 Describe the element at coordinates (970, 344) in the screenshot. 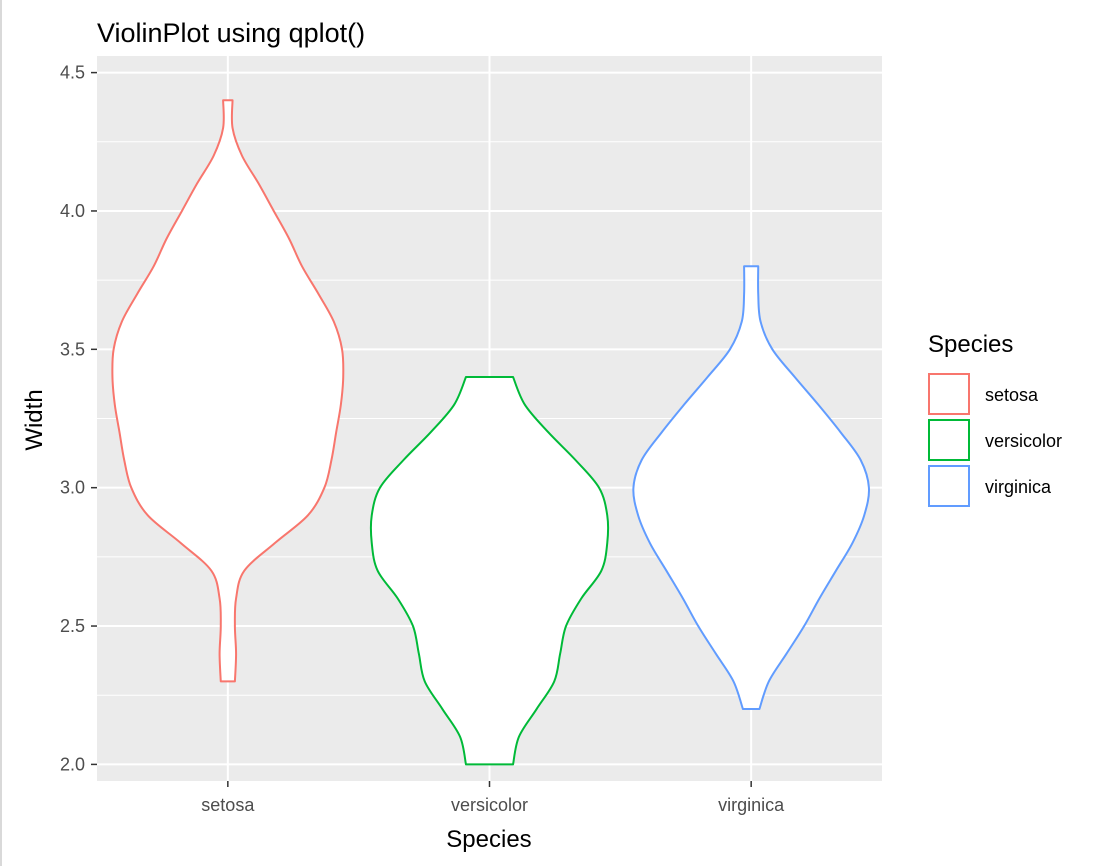

I see `legend-title: Species` at that location.